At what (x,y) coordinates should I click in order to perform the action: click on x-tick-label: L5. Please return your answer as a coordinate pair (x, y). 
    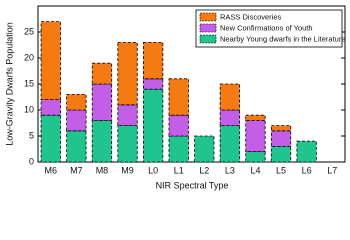
    Looking at the image, I should click on (281, 170).